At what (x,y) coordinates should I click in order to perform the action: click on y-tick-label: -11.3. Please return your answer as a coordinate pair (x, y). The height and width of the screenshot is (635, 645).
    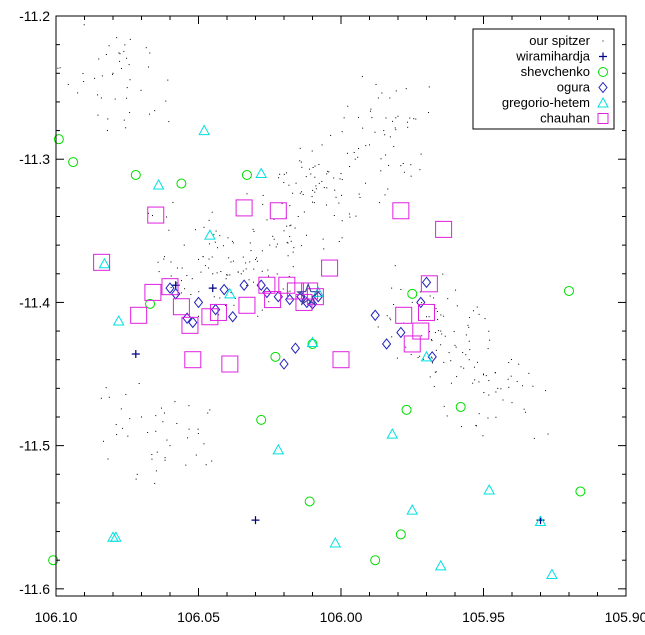
    Looking at the image, I should click on (34, 159).